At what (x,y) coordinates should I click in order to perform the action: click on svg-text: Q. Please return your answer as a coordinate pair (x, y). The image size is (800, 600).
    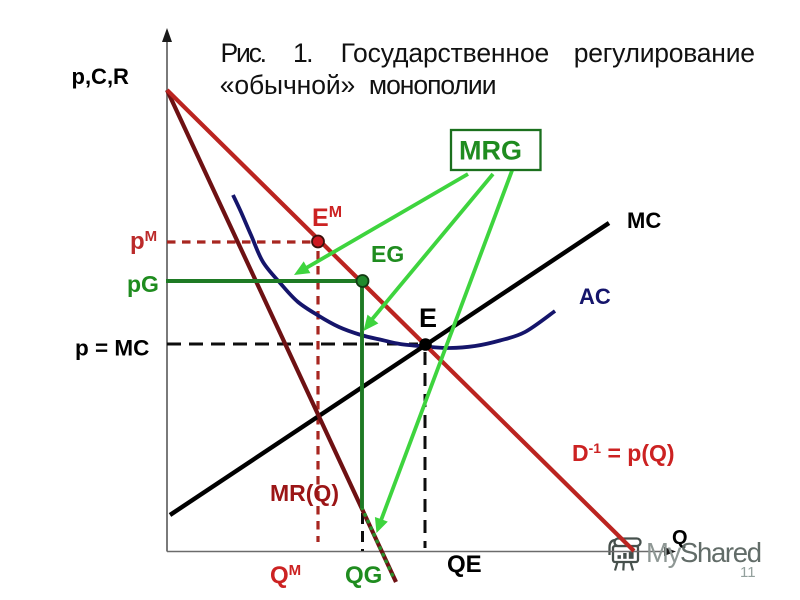
    Looking at the image, I should click on (680, 538).